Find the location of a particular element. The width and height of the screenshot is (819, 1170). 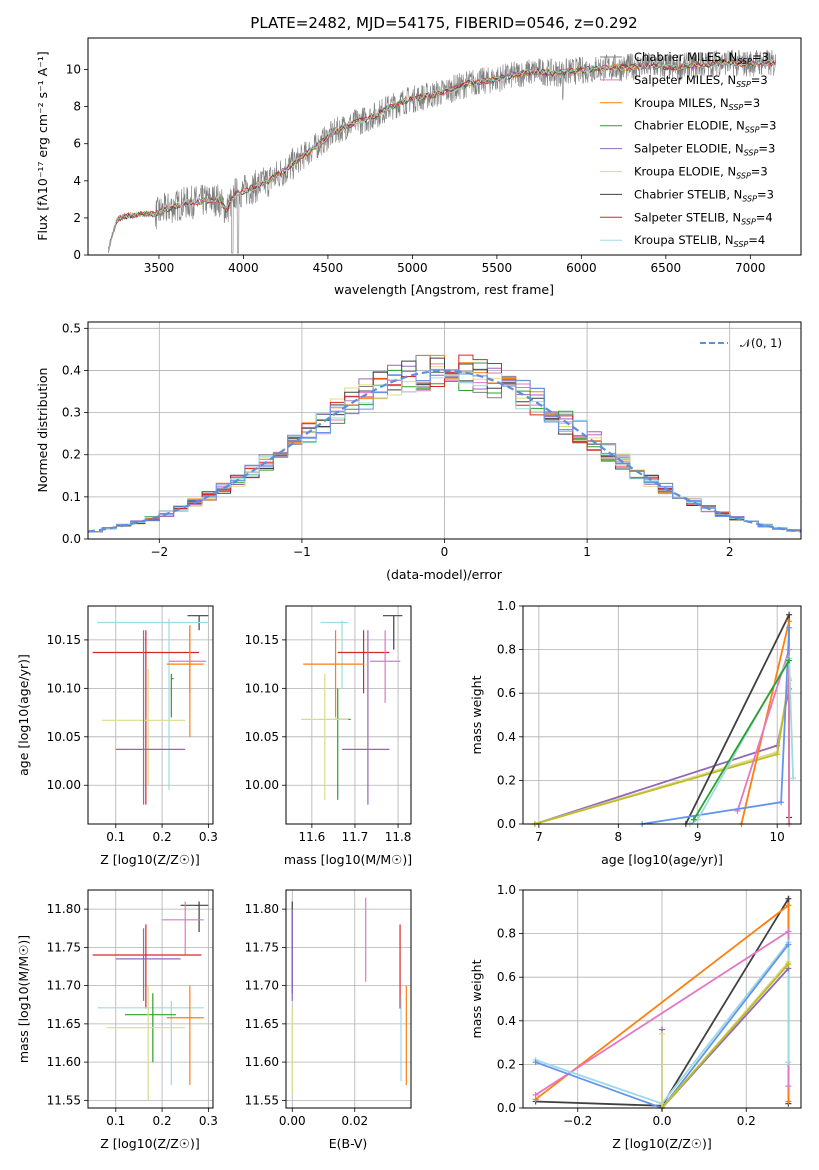

x-tick-label: 0.02 is located at coordinates (354, 1121).